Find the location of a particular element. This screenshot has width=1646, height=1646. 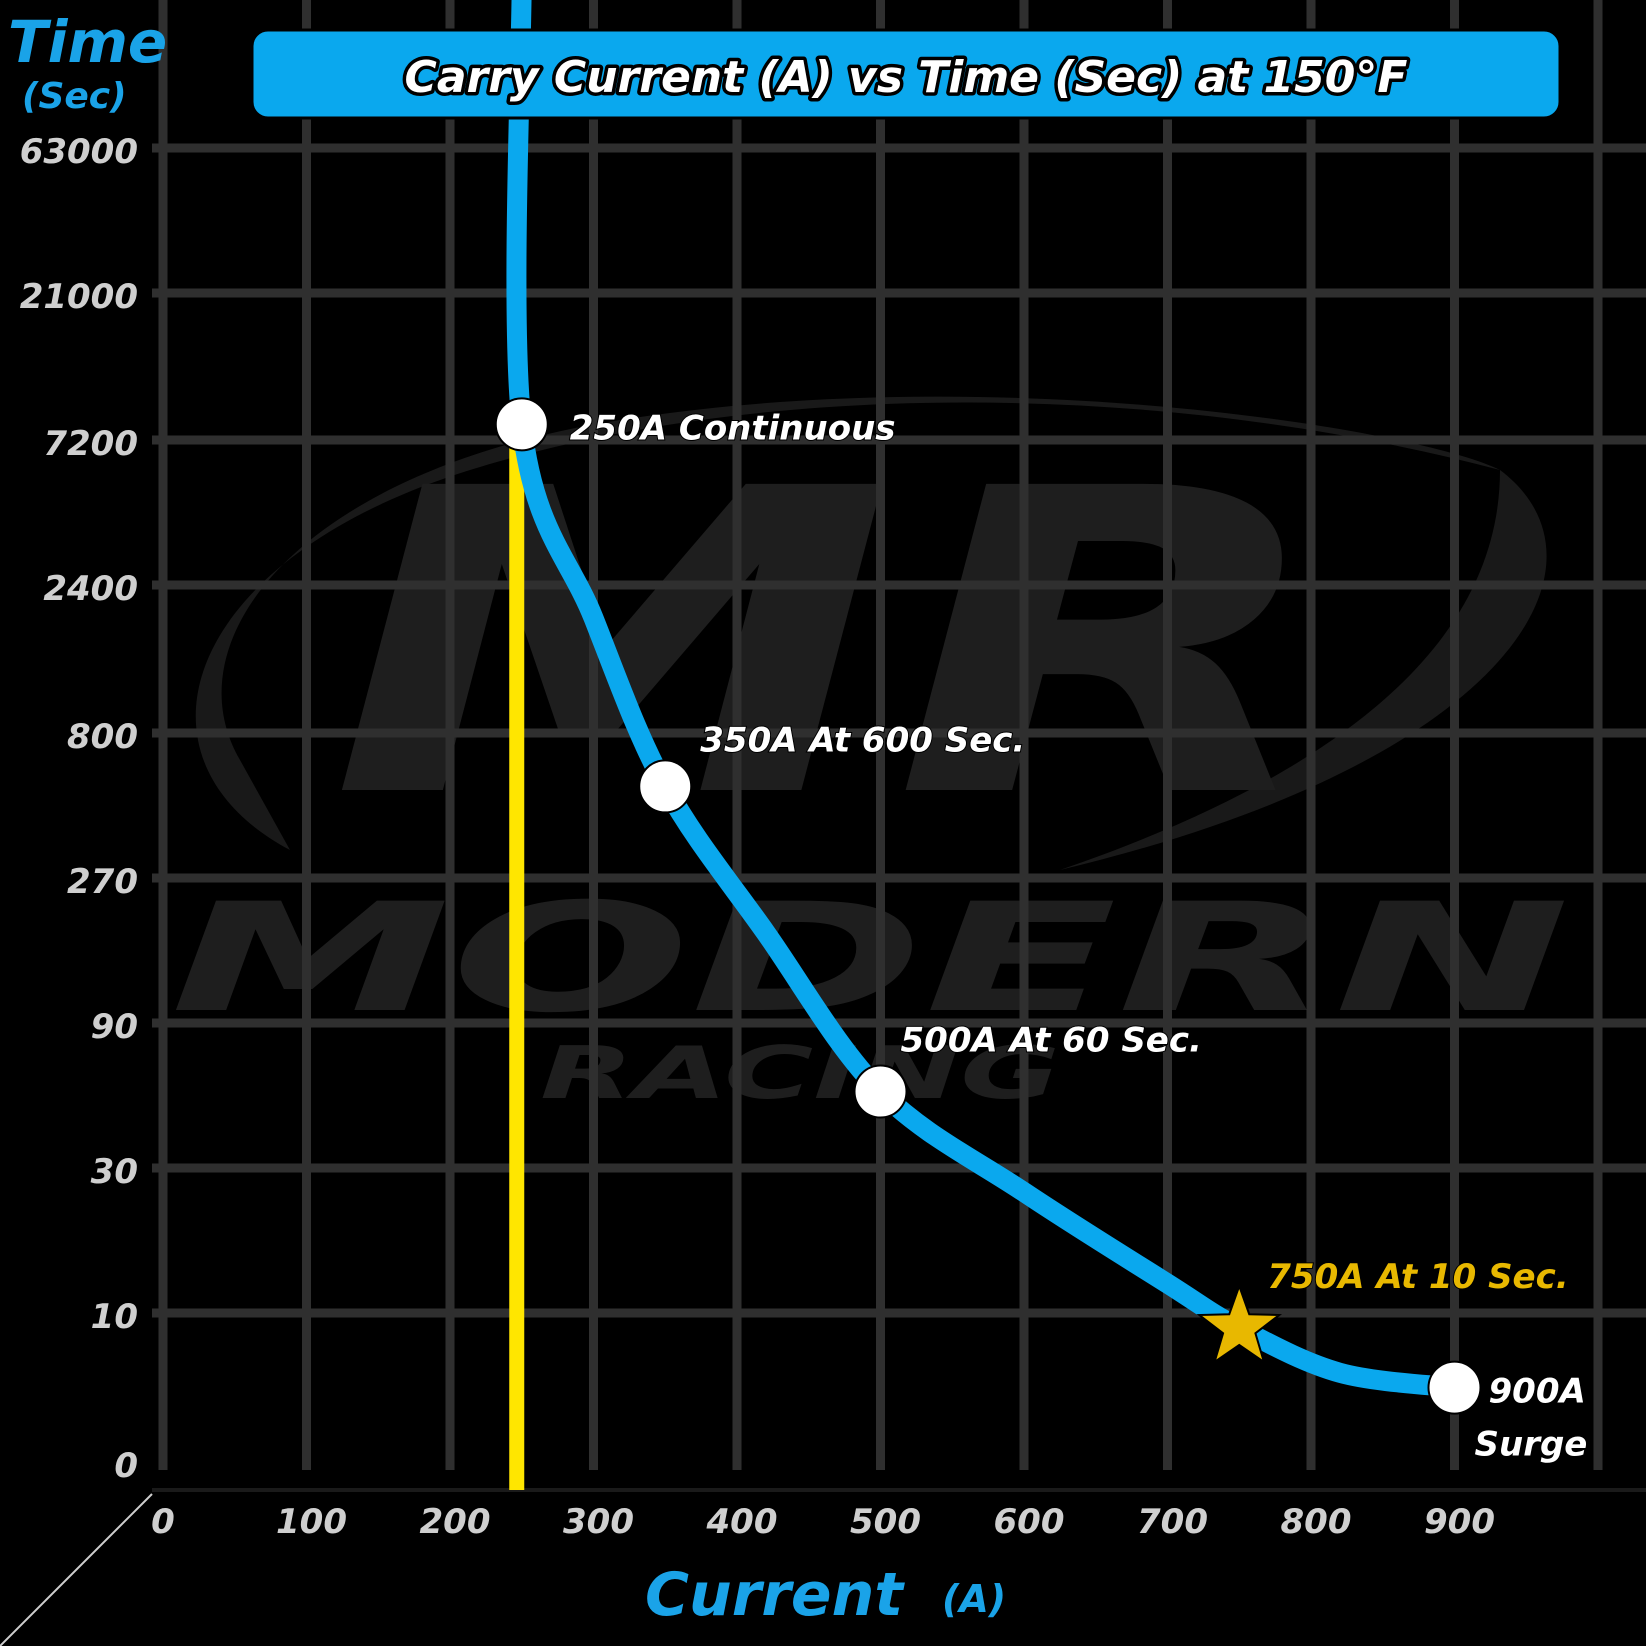

y-axis-unit: (Sec) is located at coordinates (74, 96).